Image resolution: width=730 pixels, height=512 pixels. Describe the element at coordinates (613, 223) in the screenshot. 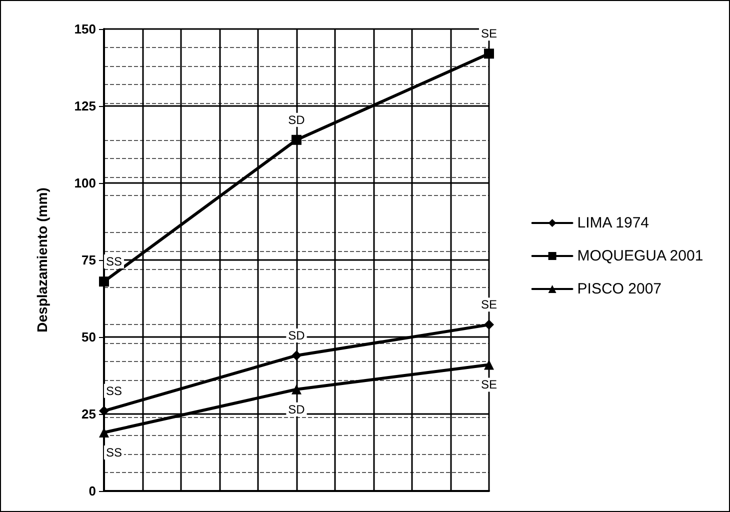

I see `legend-label: LIMA 1974` at that location.